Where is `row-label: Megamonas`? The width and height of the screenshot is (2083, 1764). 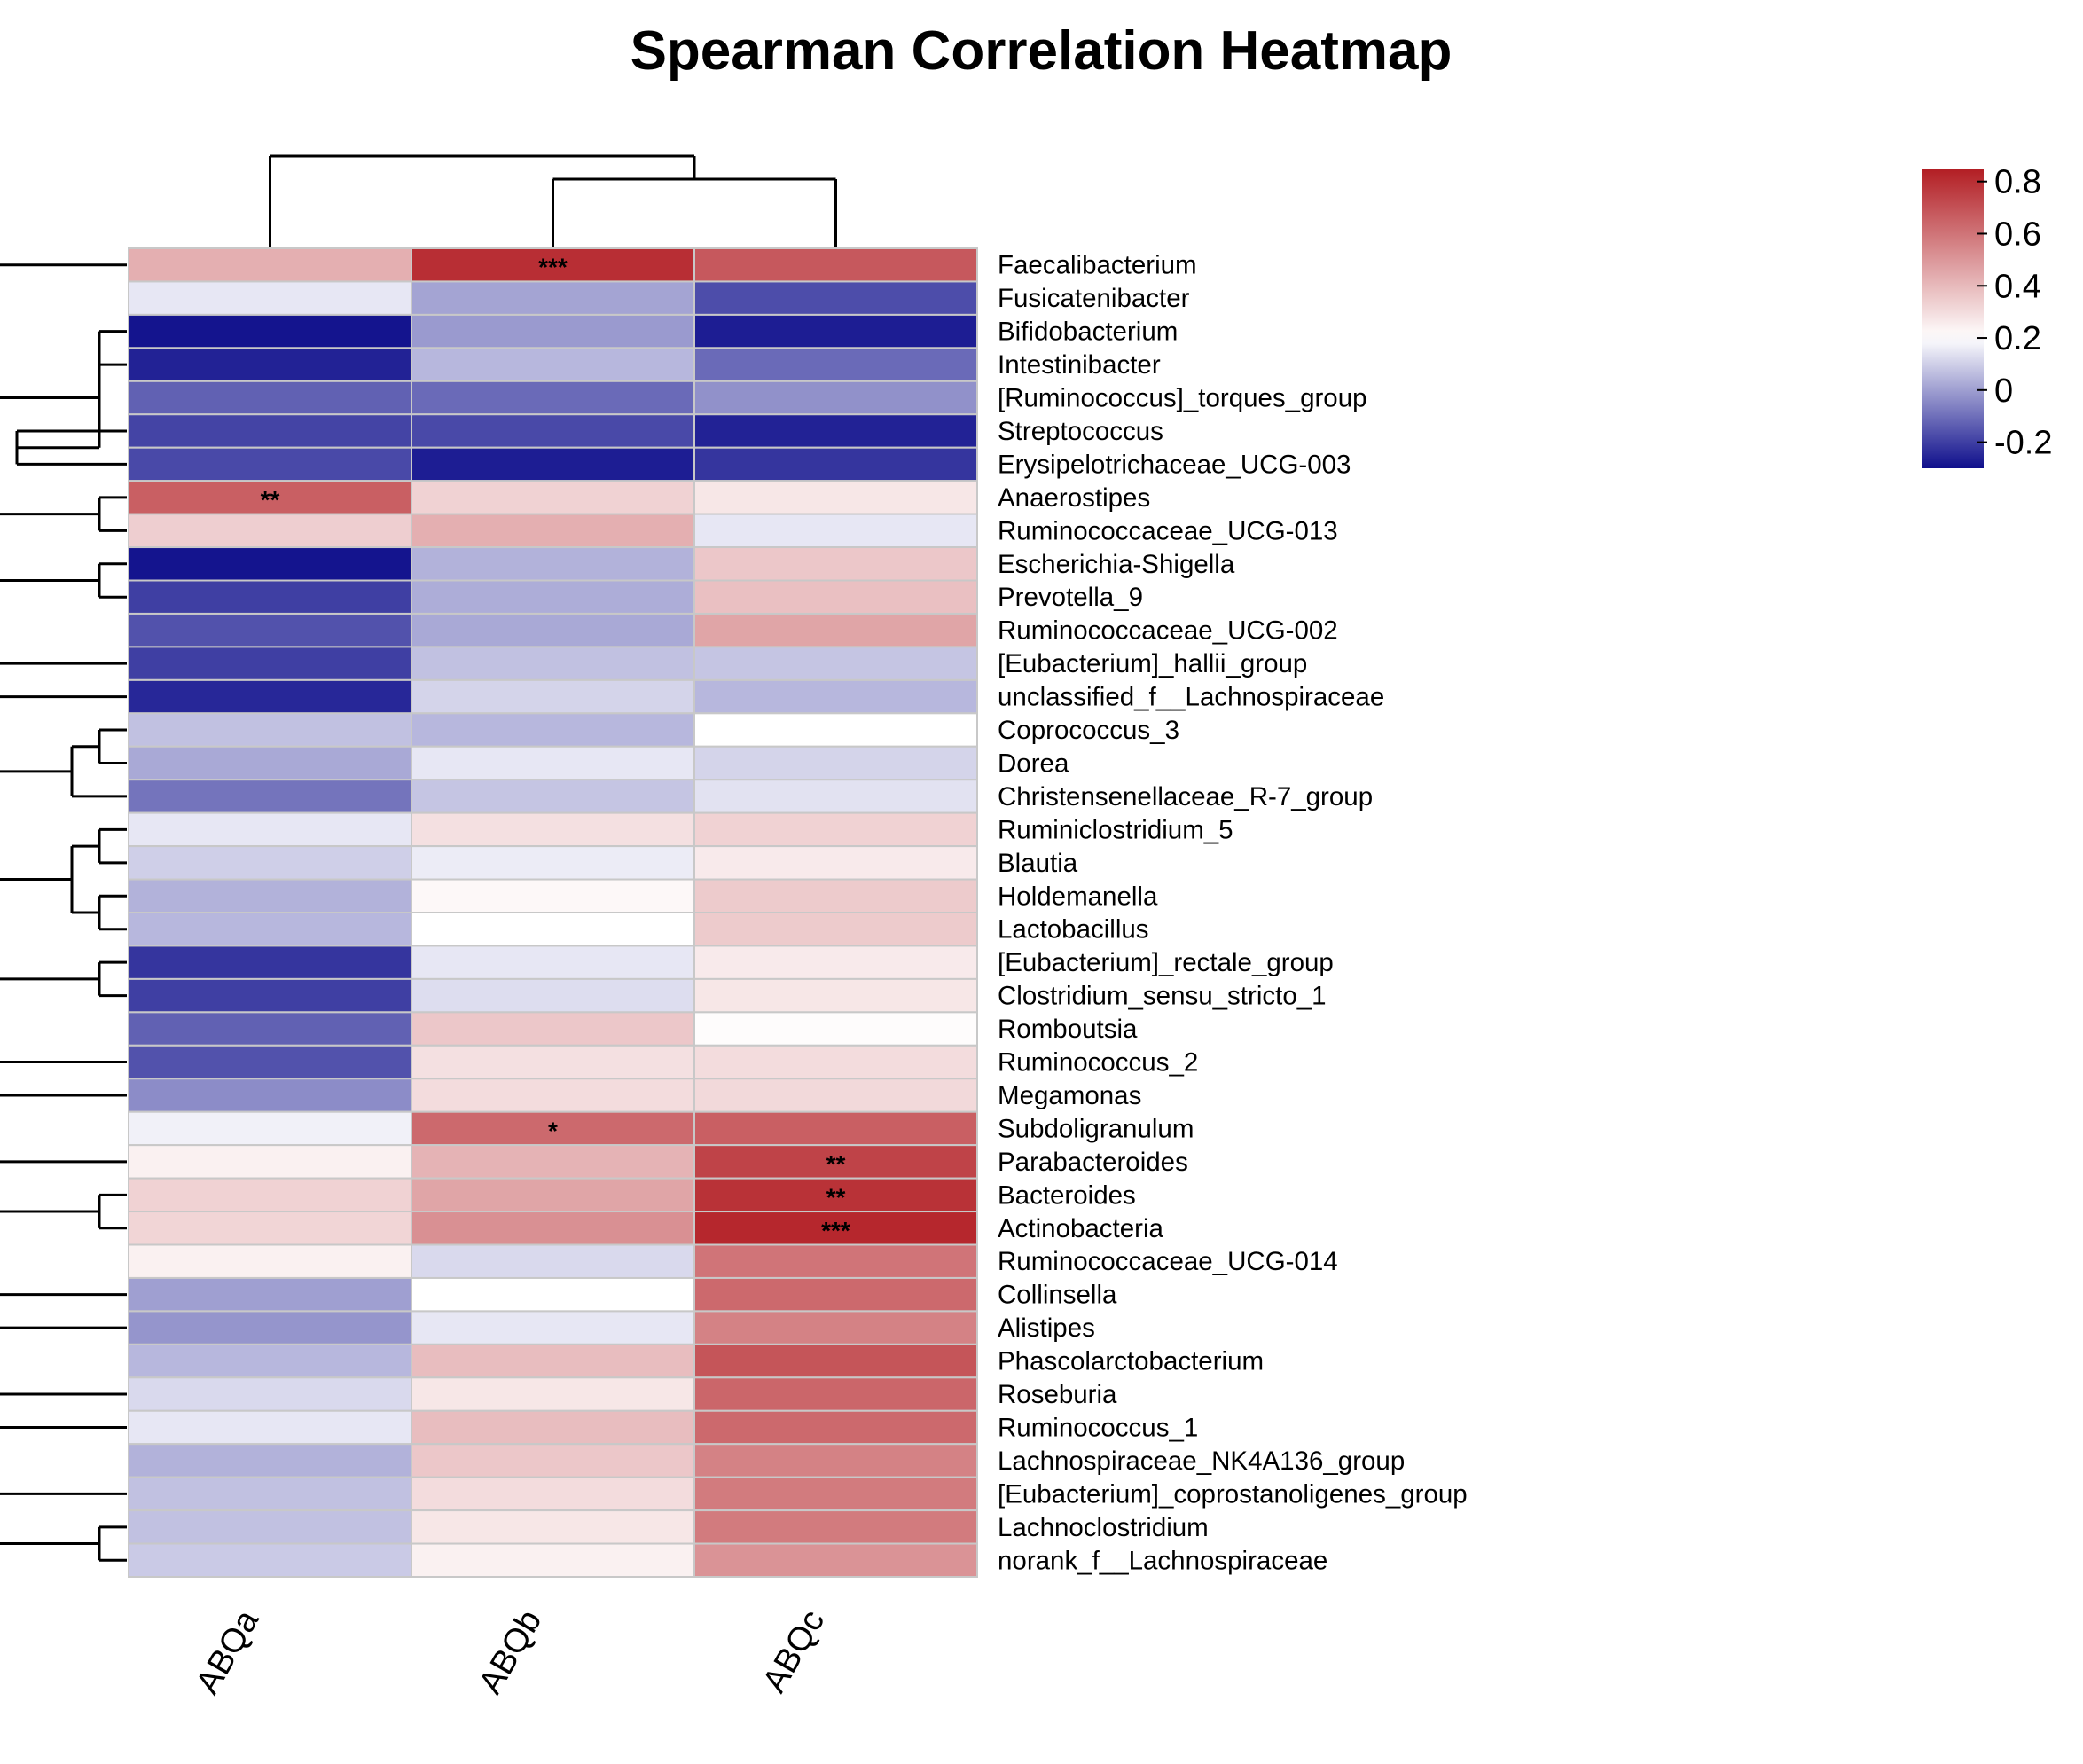 row-label: Megamonas is located at coordinates (1069, 1095).